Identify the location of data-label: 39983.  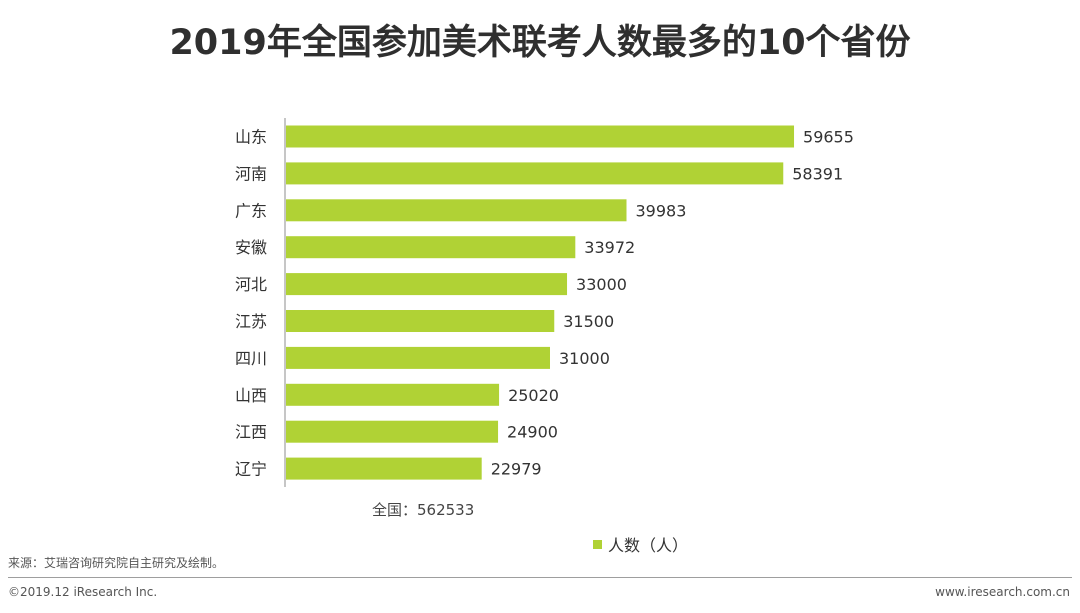
(661, 210).